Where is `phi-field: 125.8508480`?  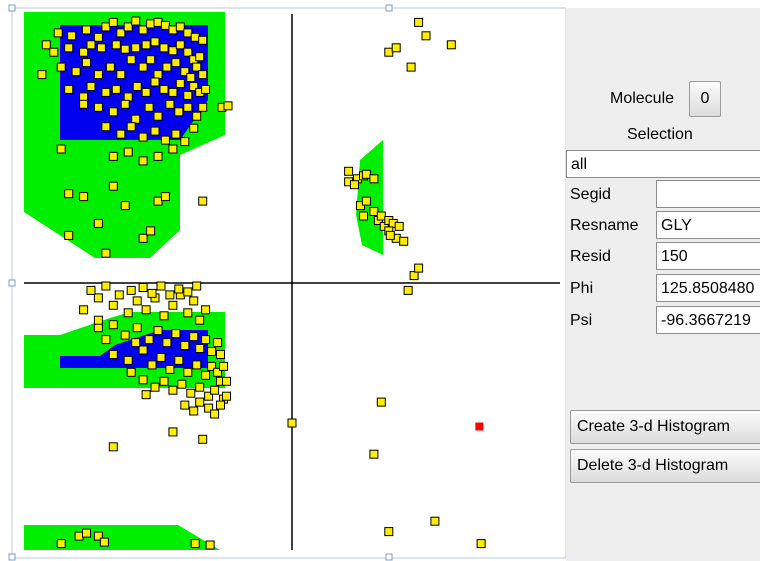
phi-field: 125.8508480 is located at coordinates (708, 288).